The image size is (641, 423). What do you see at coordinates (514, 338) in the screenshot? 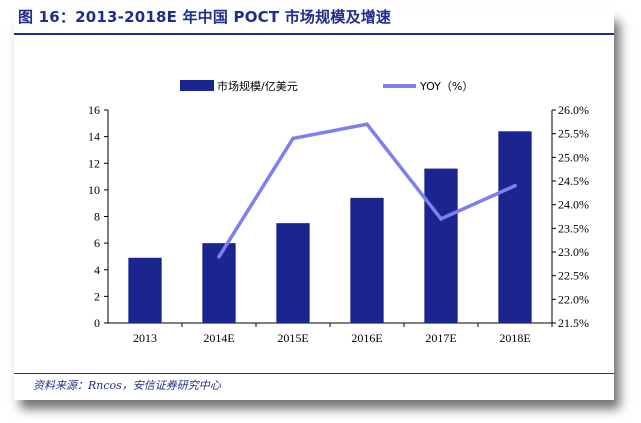
I see `x-tick-label: 2018E` at bounding box center [514, 338].